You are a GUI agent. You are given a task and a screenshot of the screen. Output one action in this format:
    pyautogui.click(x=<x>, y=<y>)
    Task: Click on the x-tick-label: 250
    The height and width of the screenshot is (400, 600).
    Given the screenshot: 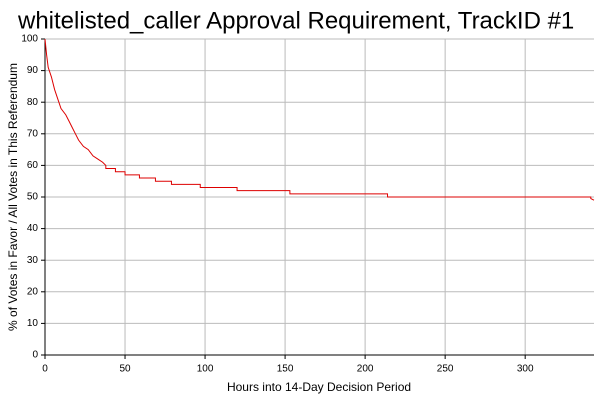 What is the action you would take?
    pyautogui.click(x=445, y=369)
    